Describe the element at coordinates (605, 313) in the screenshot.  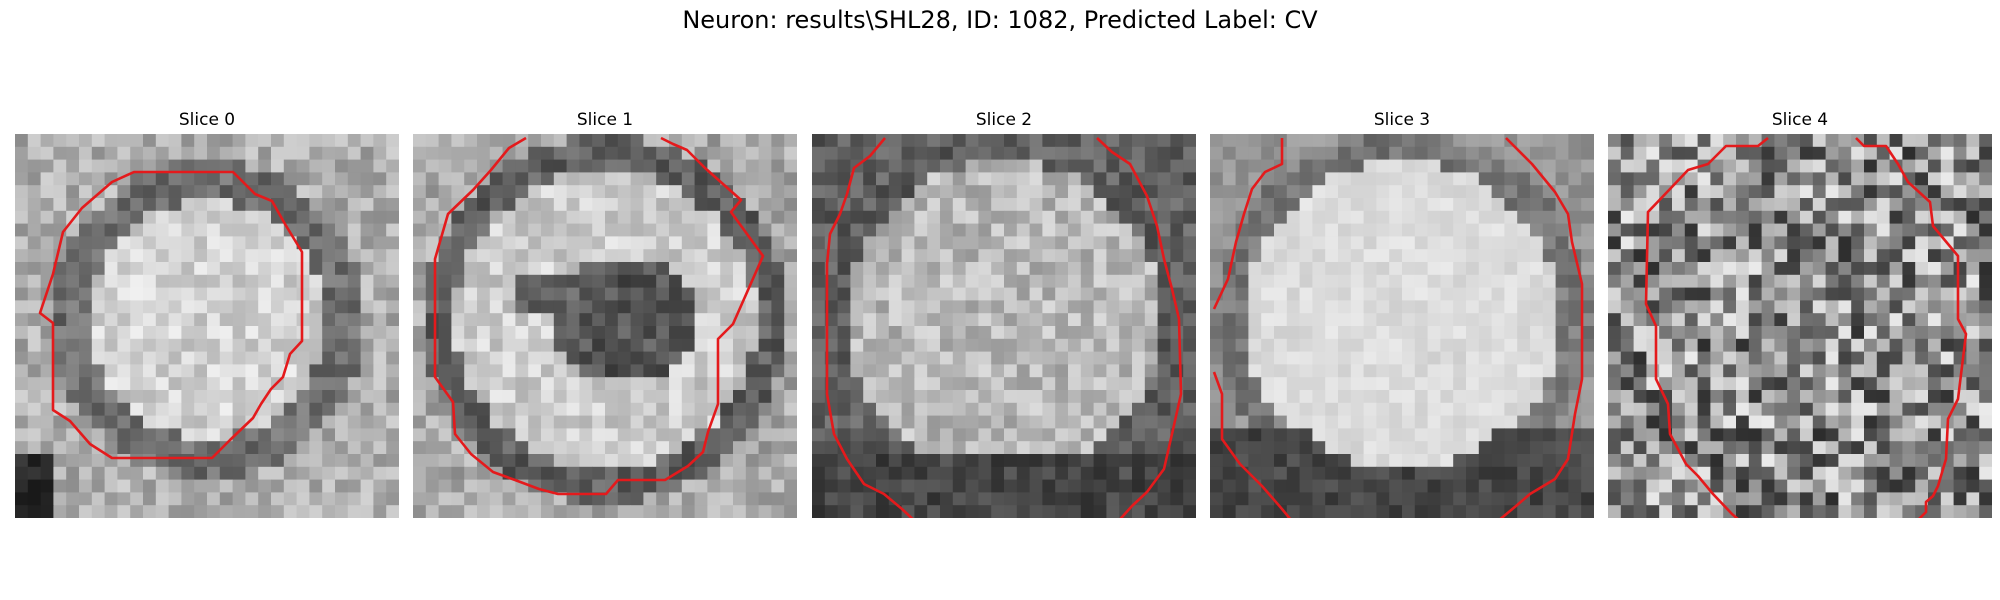
I see `slice-panel-1: Slice 1` at that location.